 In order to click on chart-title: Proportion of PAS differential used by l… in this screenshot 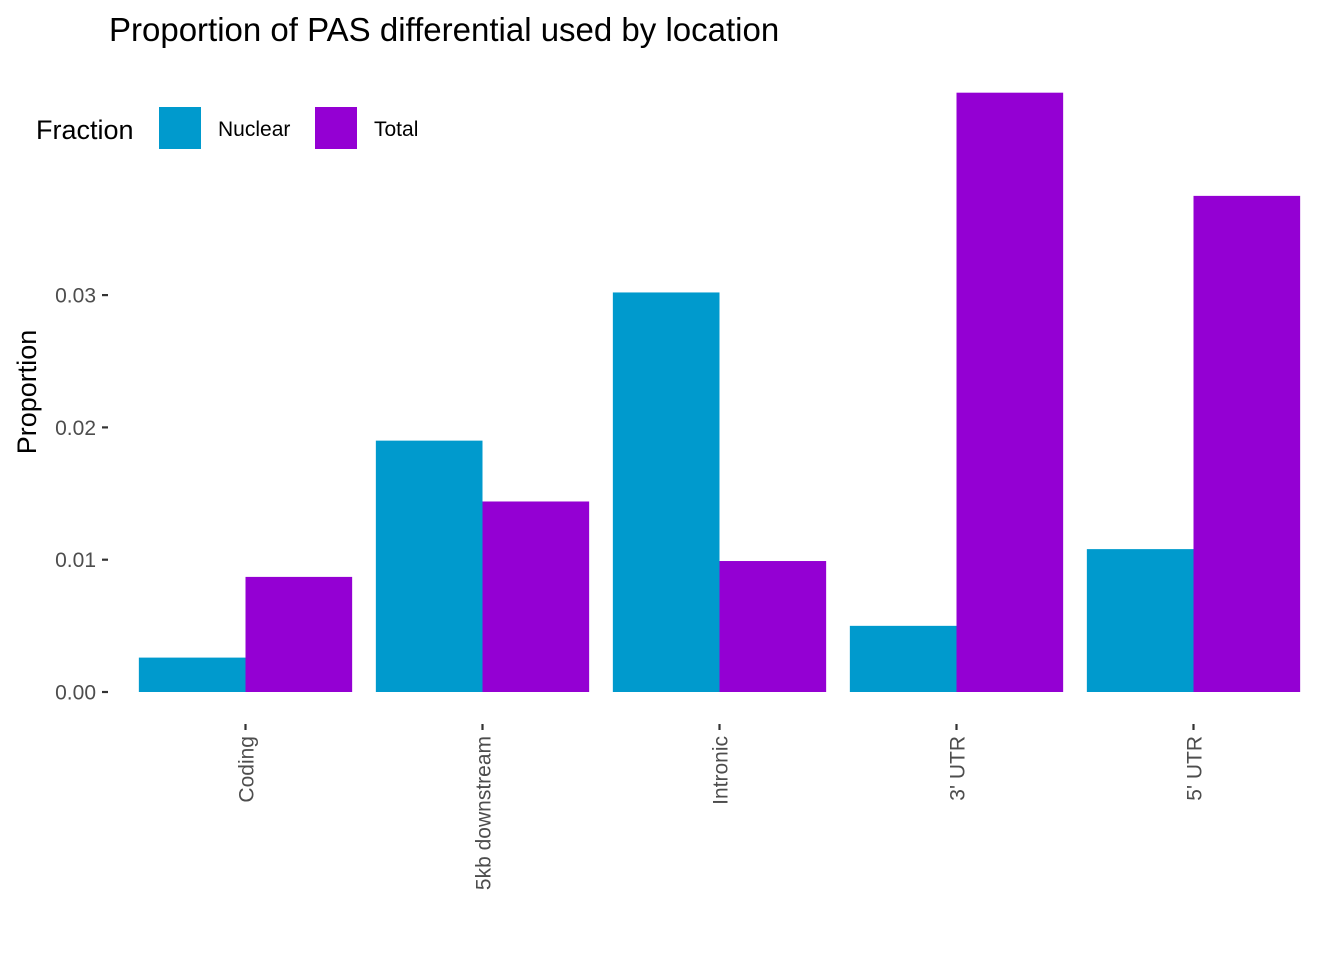, I will do `click(444, 29)`.